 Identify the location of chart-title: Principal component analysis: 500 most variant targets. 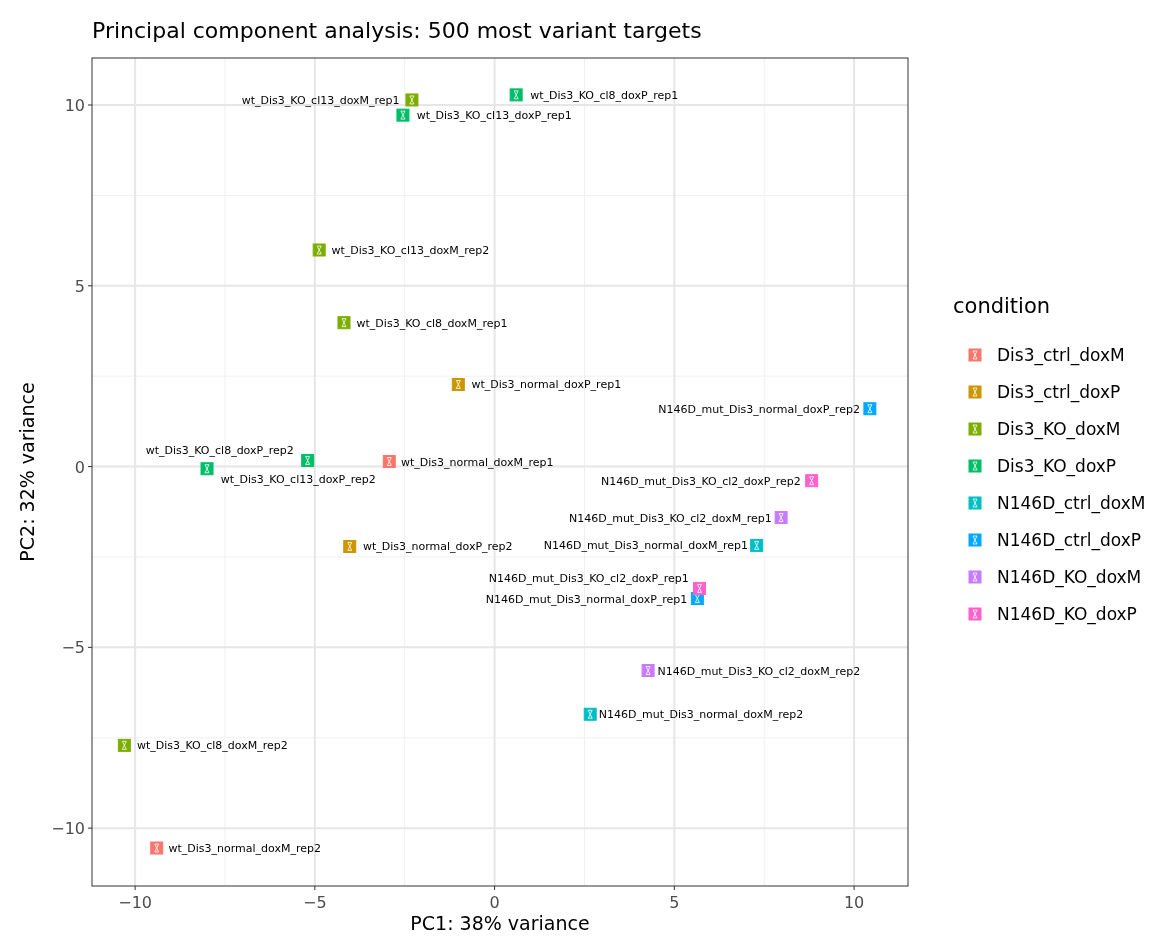
(397, 30).